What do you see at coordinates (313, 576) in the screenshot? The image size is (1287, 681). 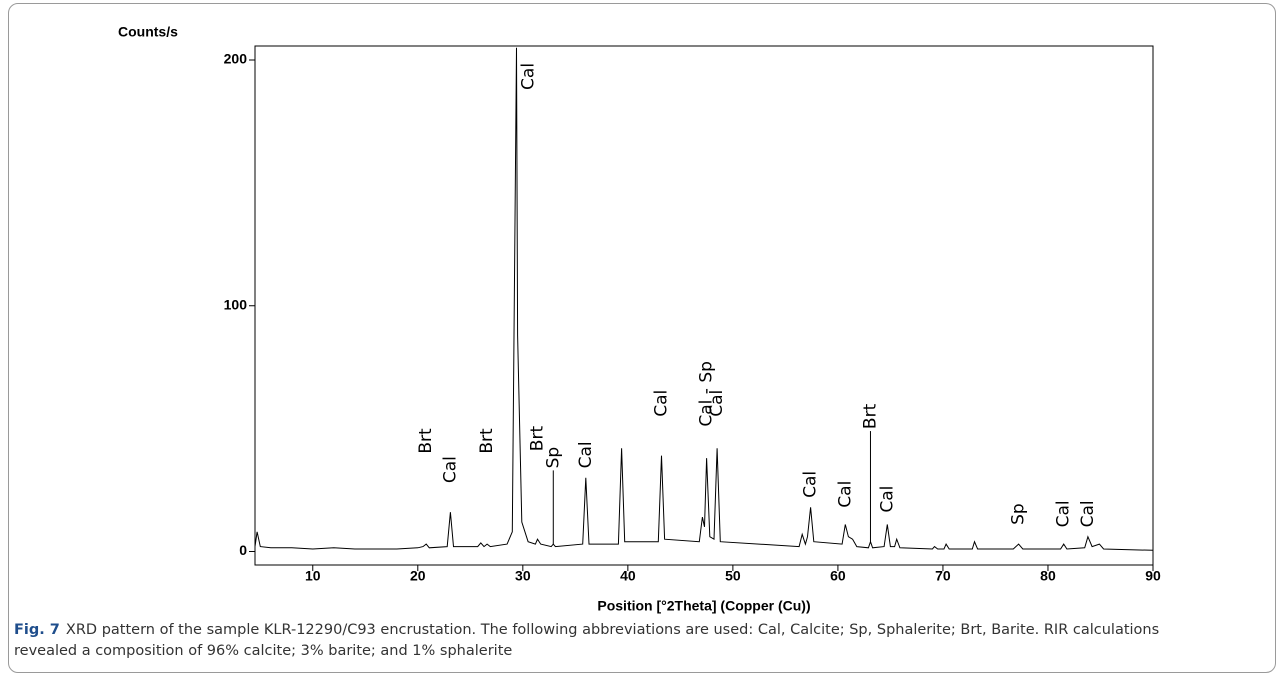 I see `x-tick-label: 10` at bounding box center [313, 576].